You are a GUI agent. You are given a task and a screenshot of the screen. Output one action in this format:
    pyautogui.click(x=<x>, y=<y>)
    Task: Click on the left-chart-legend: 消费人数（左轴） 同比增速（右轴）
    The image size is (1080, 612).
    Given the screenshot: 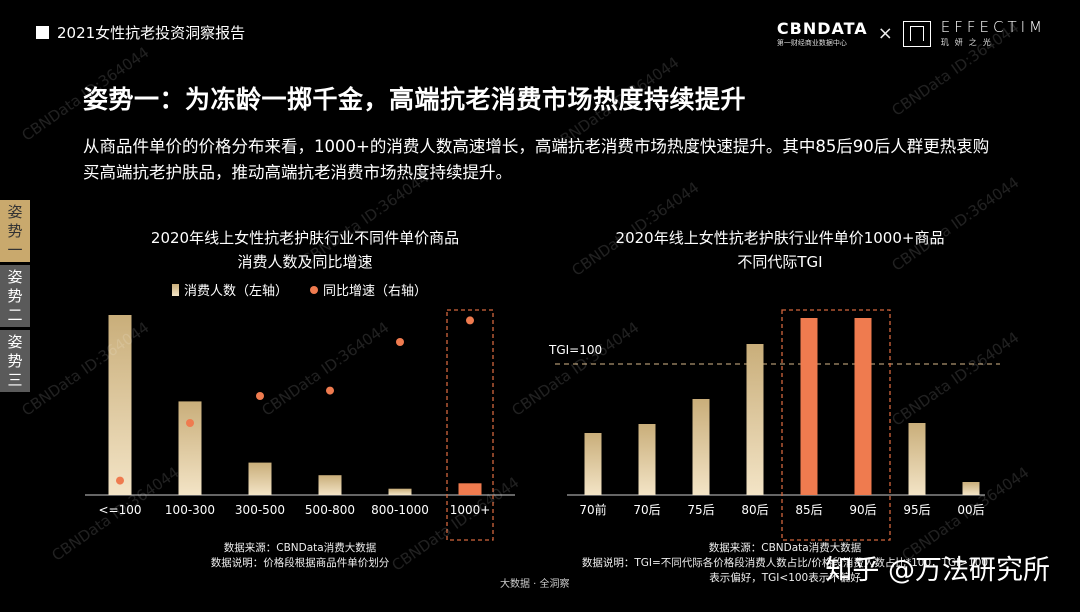 What is the action you would take?
    pyautogui.click(x=299, y=289)
    